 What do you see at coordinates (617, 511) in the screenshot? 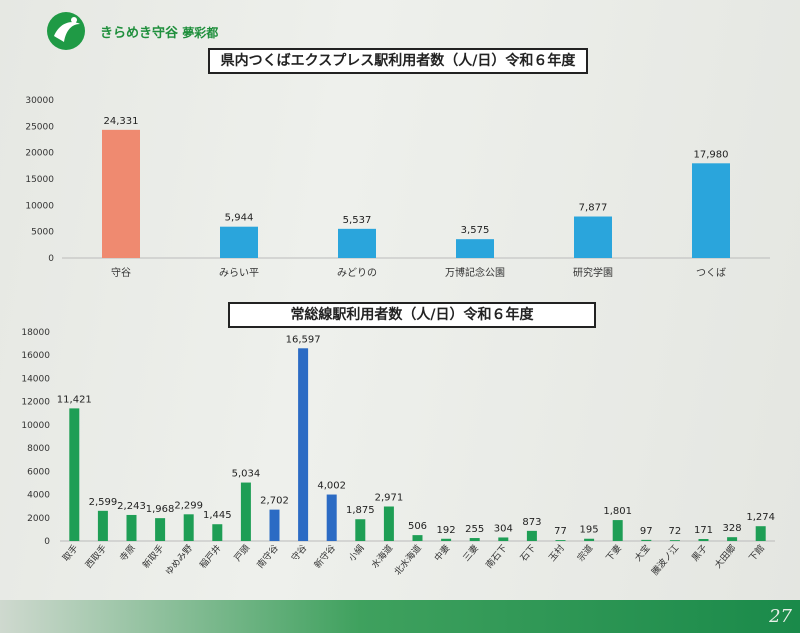
I see `chart2-data-label: 1,801` at bounding box center [617, 511].